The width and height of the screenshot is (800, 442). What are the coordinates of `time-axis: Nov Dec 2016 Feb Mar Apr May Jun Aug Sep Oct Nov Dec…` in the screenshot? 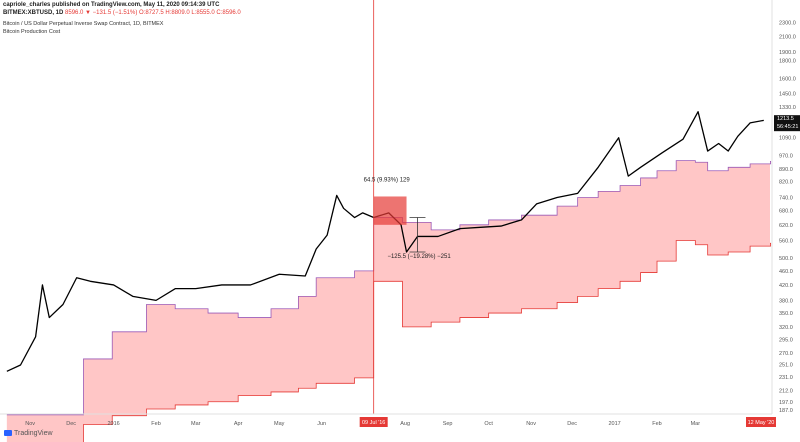 It's located at (388, 420).